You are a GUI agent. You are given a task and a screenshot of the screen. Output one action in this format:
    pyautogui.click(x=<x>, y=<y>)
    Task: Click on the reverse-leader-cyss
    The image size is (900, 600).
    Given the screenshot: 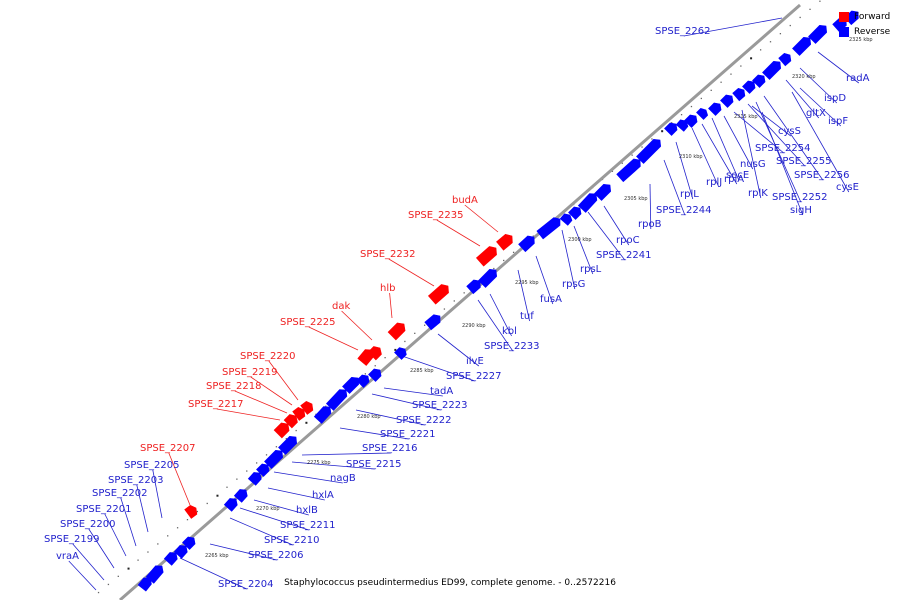 What is the action you would take?
    pyautogui.click(x=771, y=121)
    